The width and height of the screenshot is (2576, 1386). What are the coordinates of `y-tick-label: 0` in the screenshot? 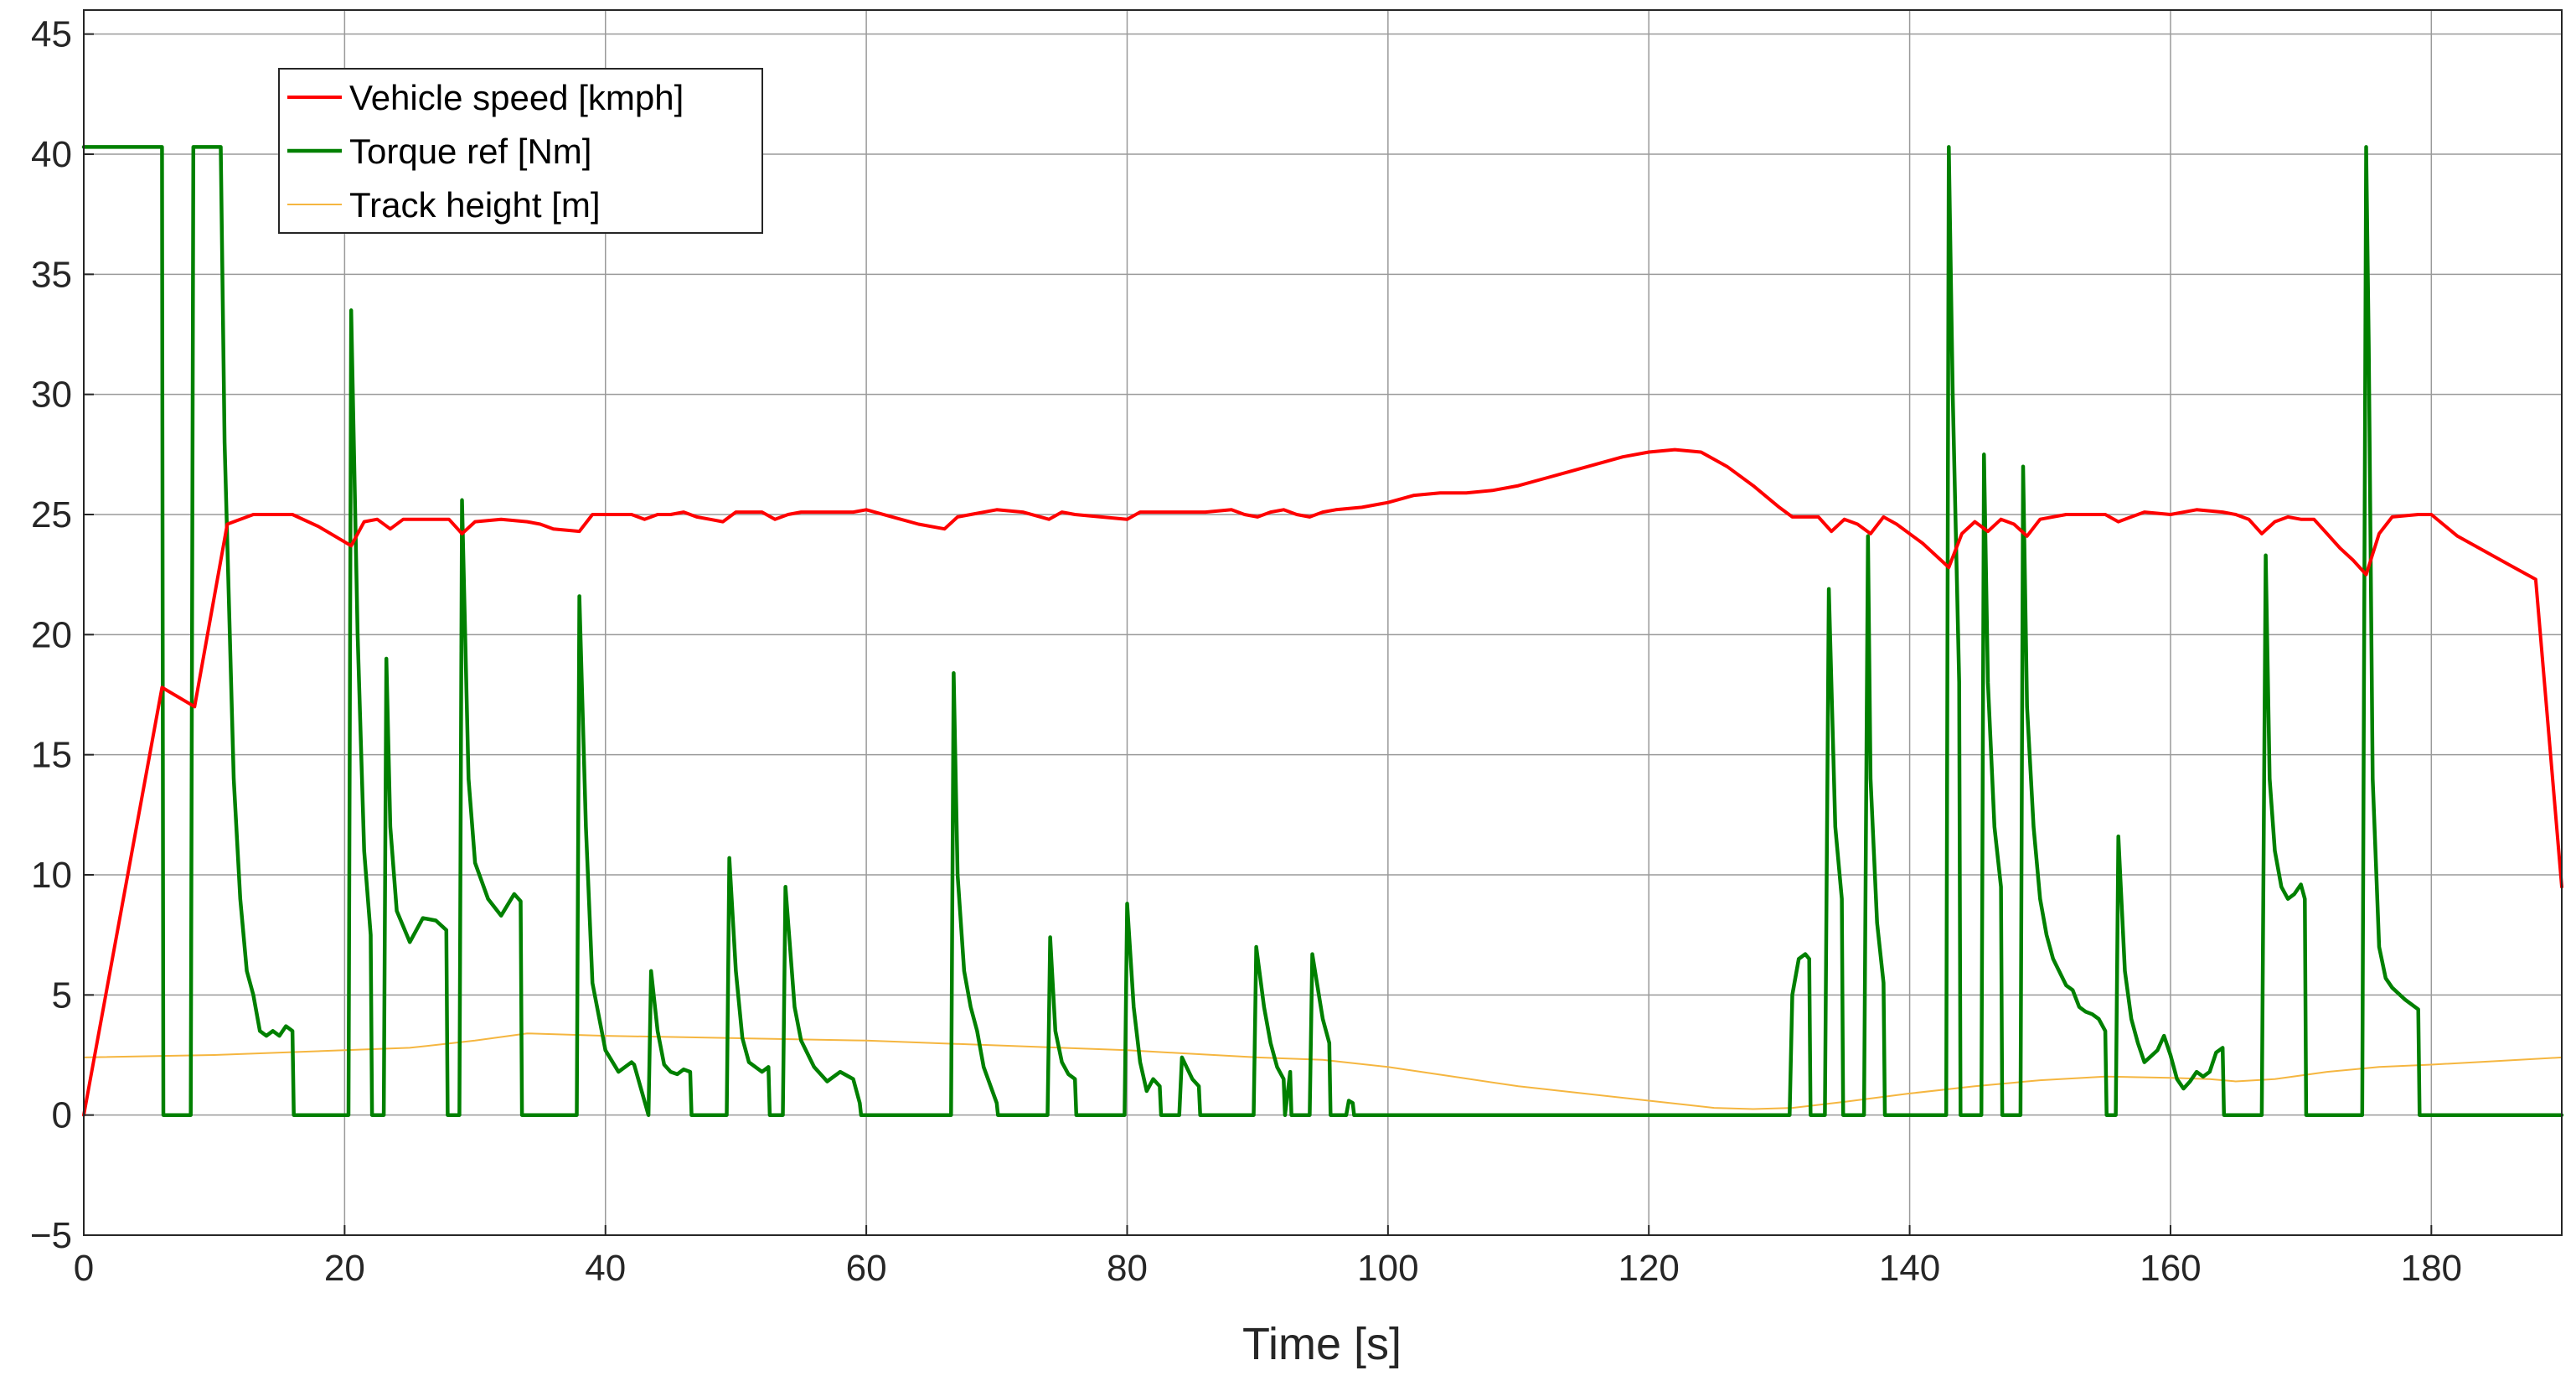 It's located at (62, 1115).